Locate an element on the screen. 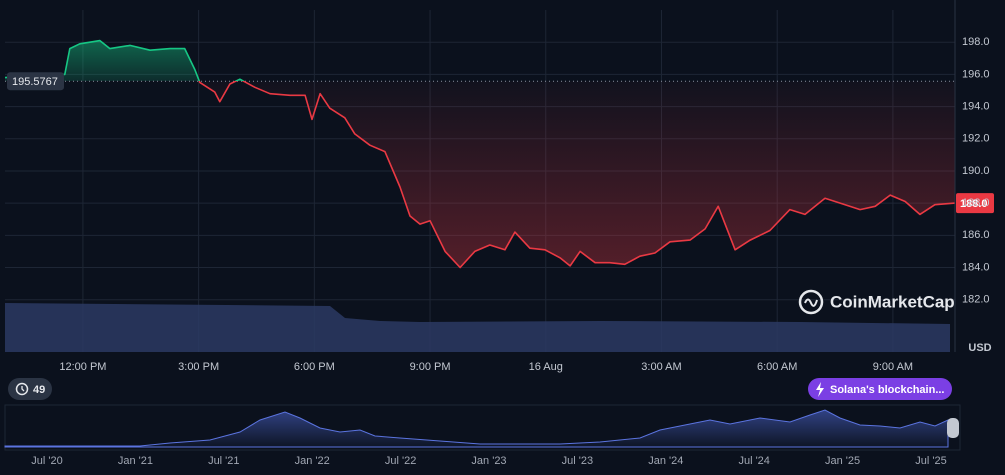  y-tick-label: 192.0 is located at coordinates (976, 139).